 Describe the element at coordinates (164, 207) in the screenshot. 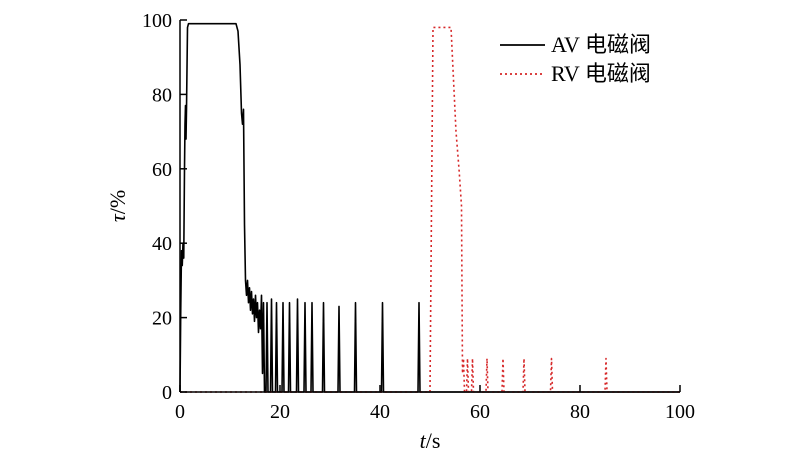

I see `y-ticks: 0 20 40 60 80 100` at that location.